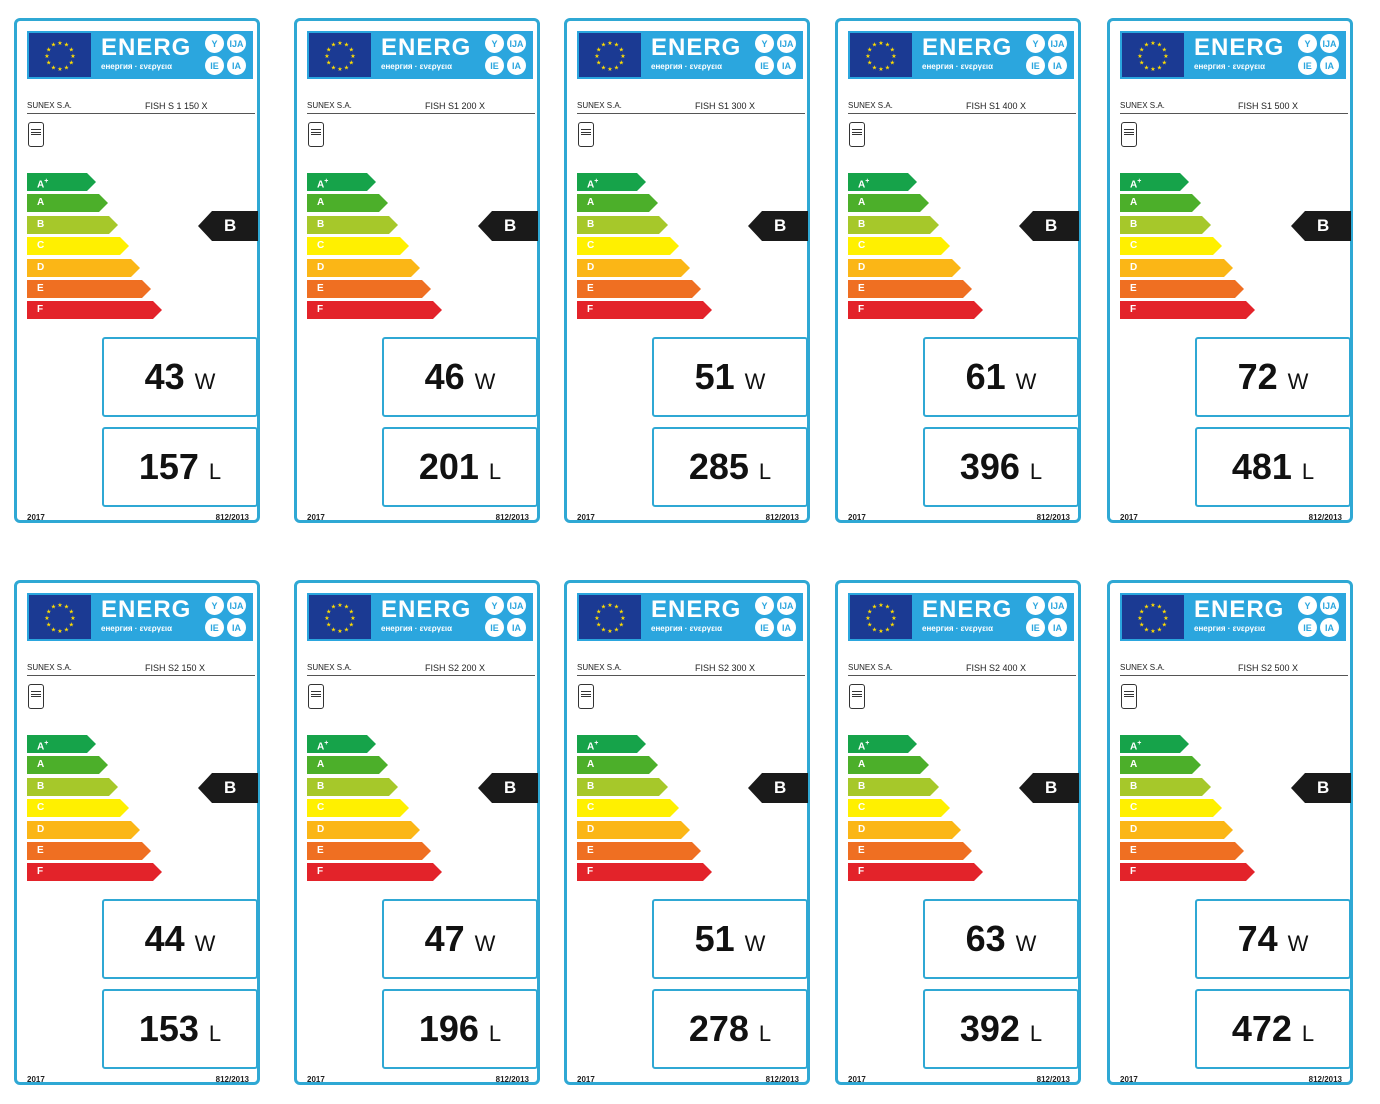 The height and width of the screenshot is (1104, 1380). Describe the element at coordinates (448, 466) in the screenshot. I see `storage-volume-value: 201` at that location.